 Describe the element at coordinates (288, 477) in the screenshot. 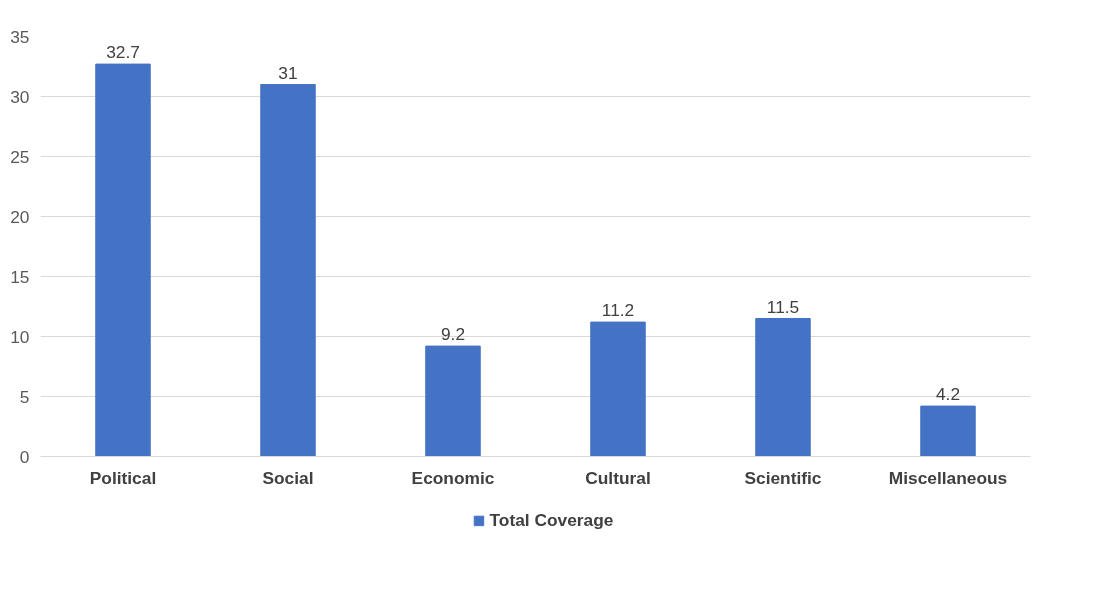

I see `x-tick-label: Social` at that location.